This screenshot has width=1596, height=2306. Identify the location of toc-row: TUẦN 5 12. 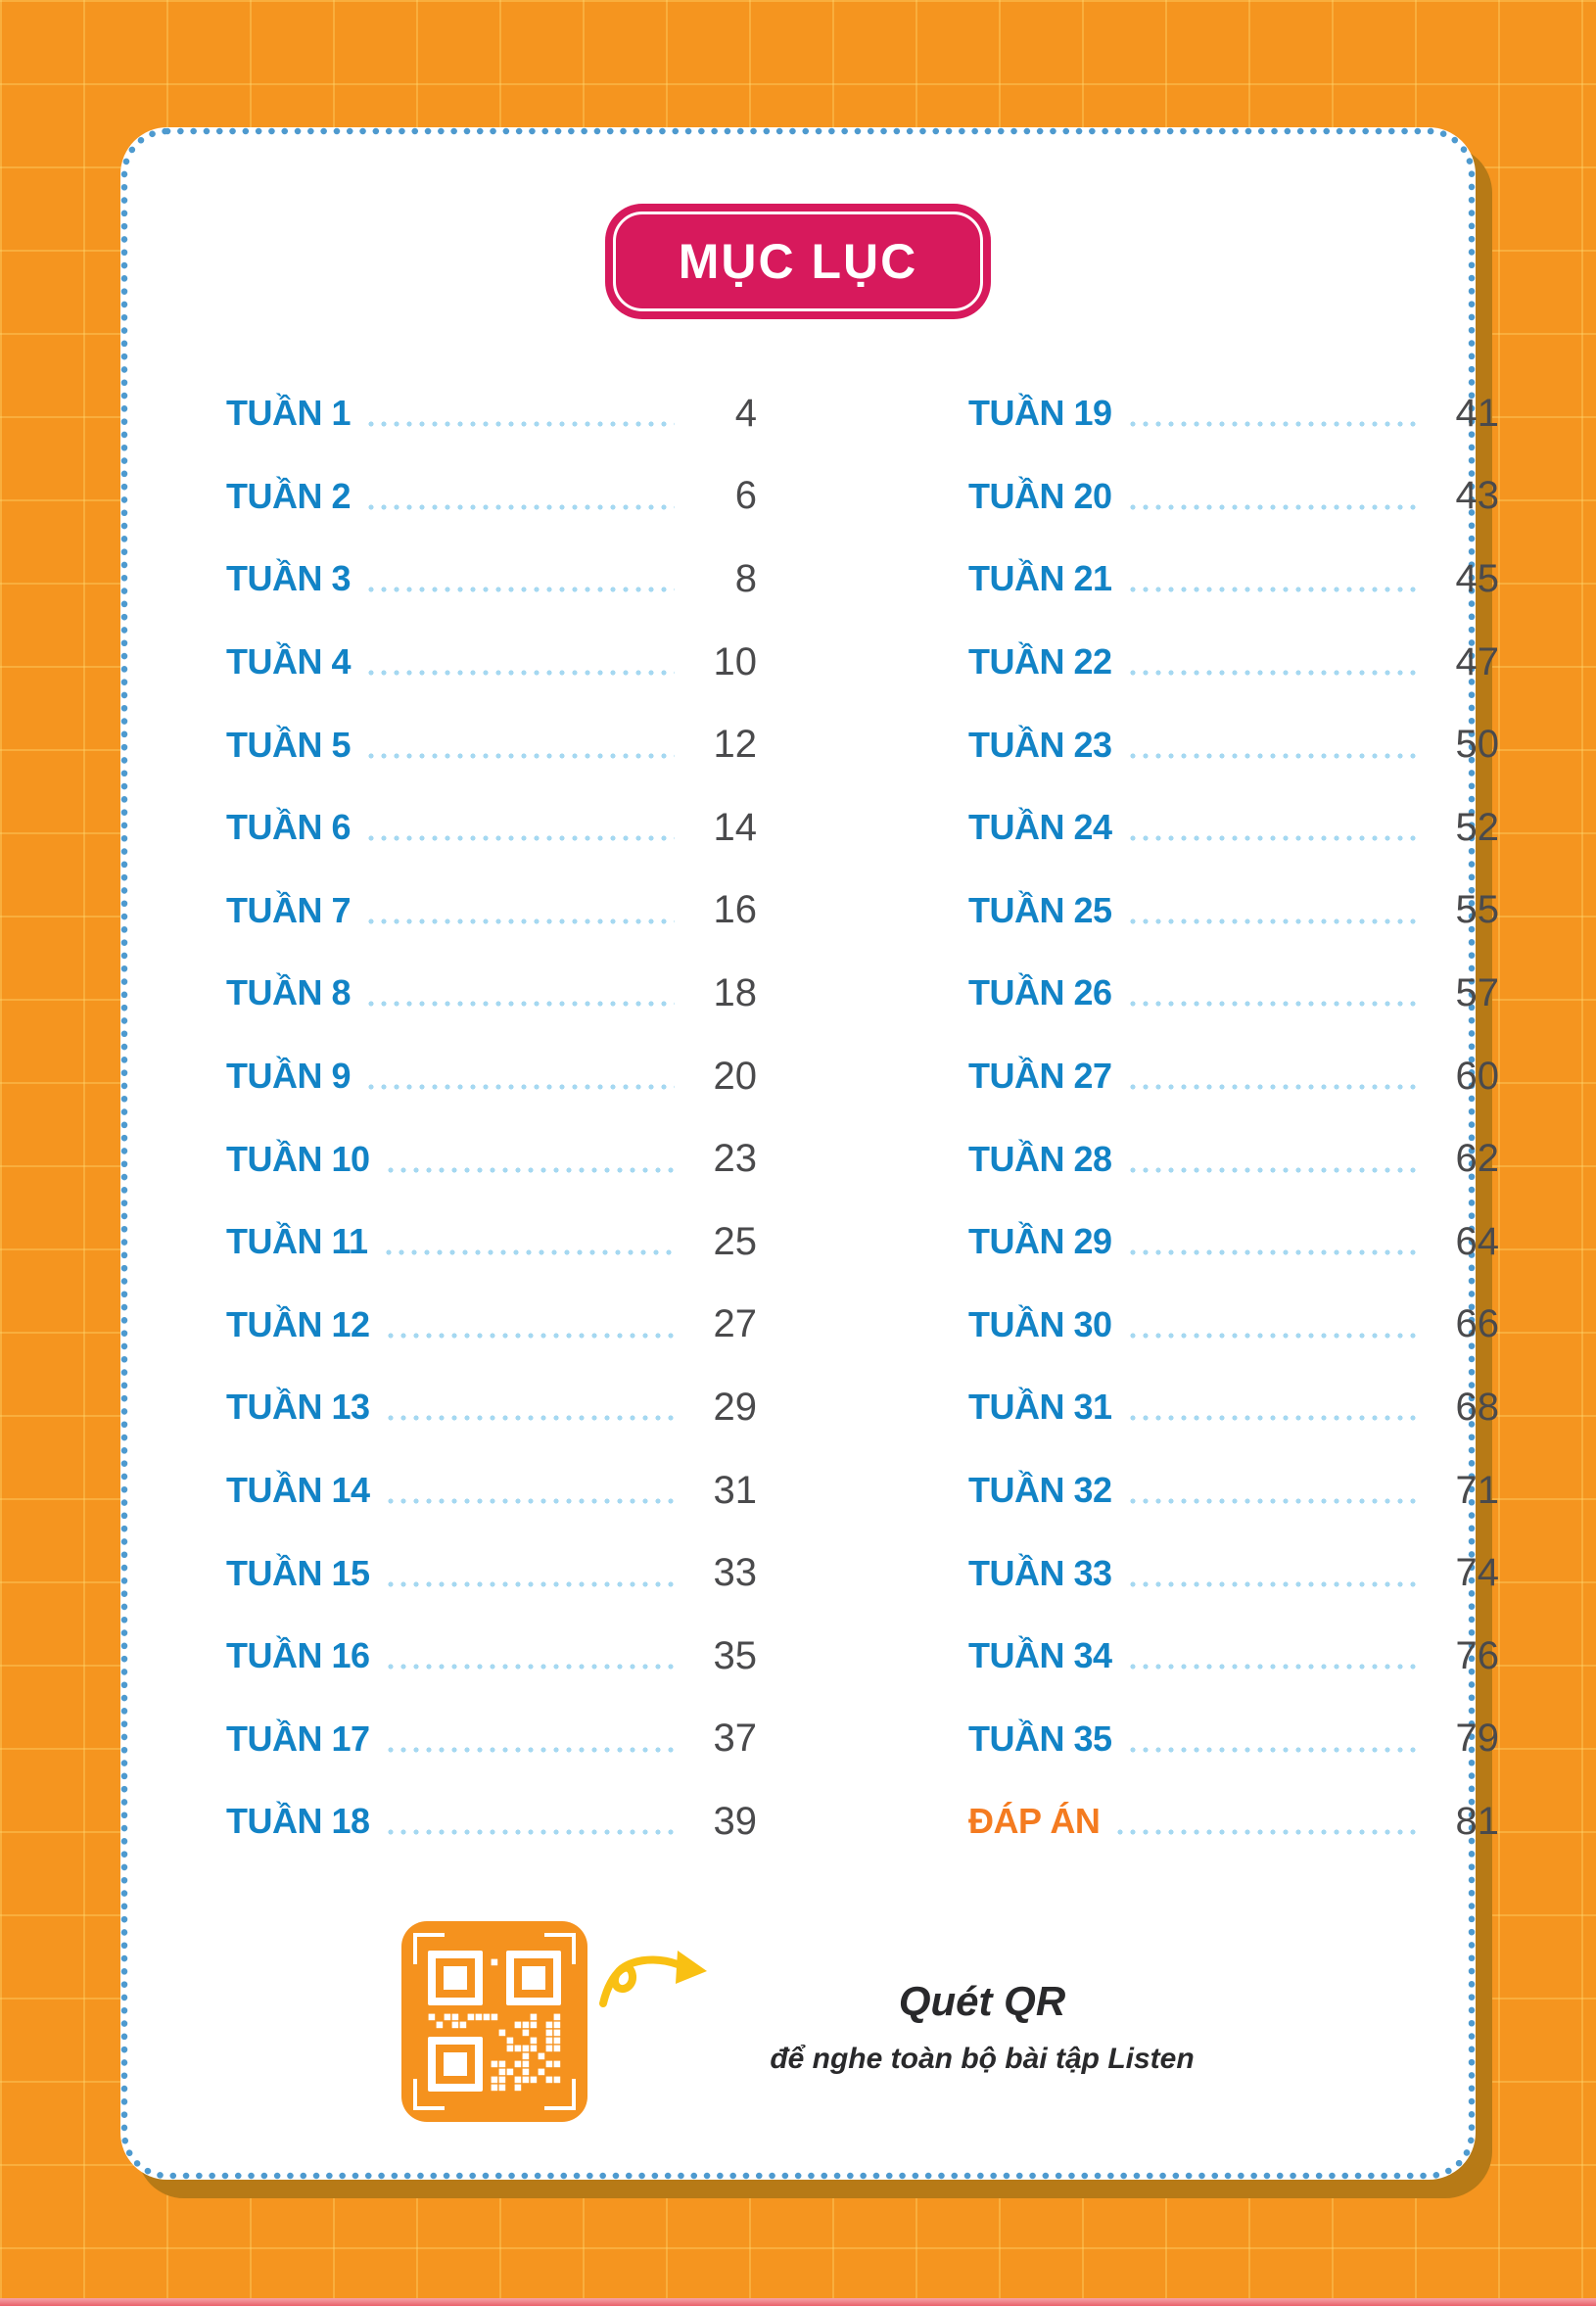
(491, 744).